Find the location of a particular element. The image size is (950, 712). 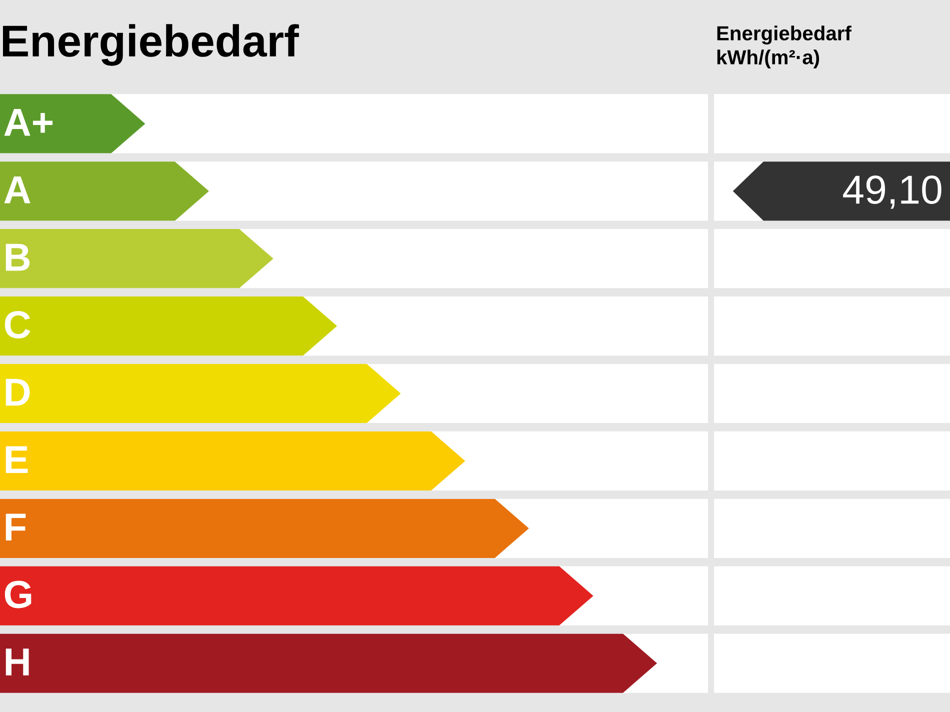

text: Energiebedarf kWh/(m²·a) is located at coordinates (784, 47).